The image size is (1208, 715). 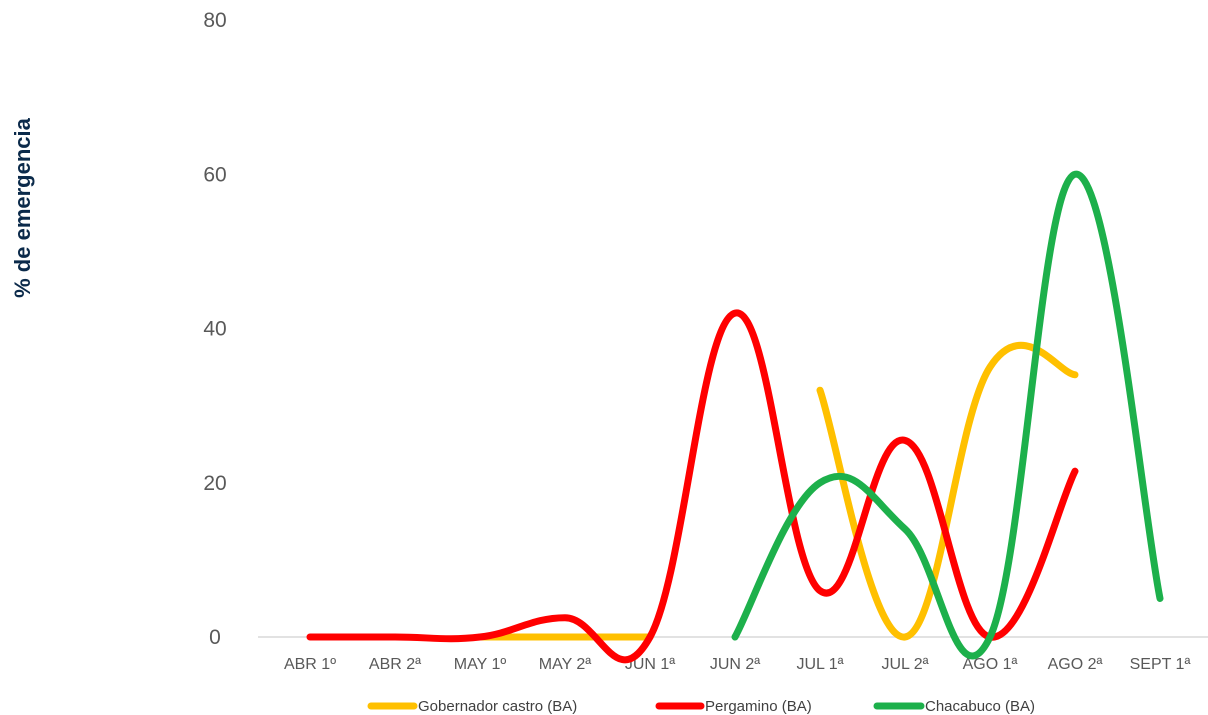 I want to click on legend-label-0: Gobernador castro (BA), so click(x=497, y=706).